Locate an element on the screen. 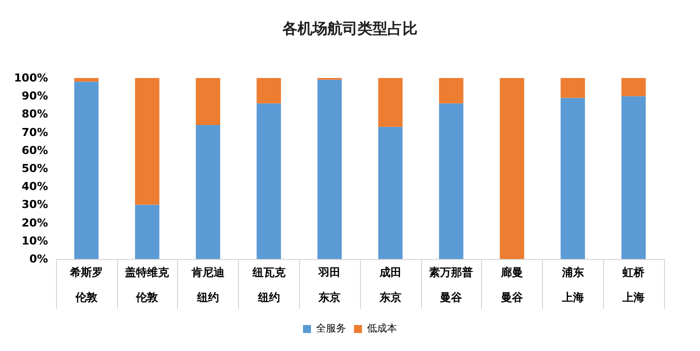 This screenshot has width=700, height=351. x-tick-label: 成田 is located at coordinates (390, 272).